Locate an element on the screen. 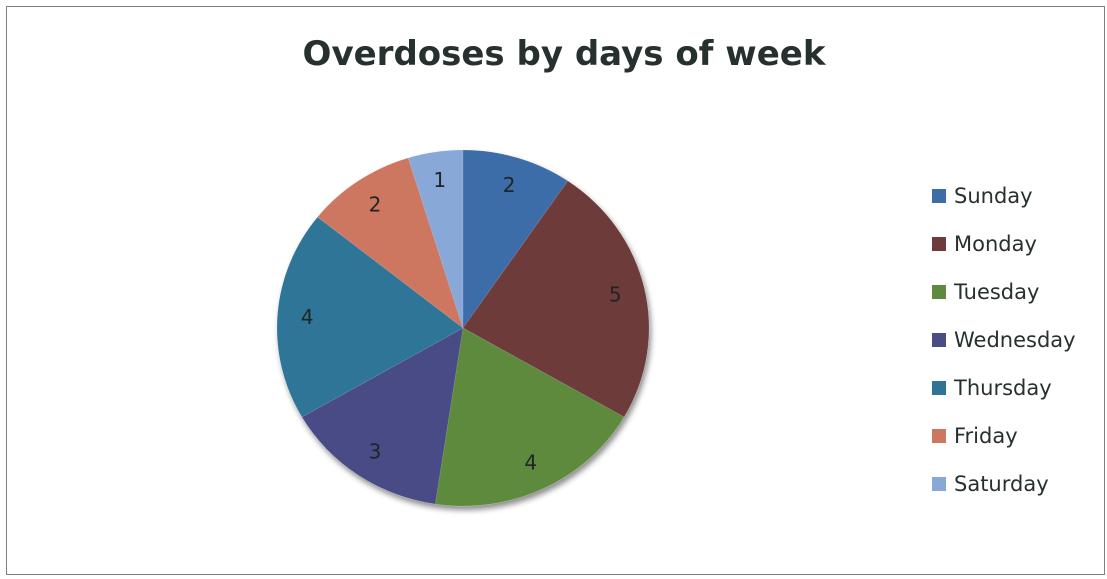 This screenshot has height=579, width=1107. legend-item-monday: Monday is located at coordinates (1004, 244).